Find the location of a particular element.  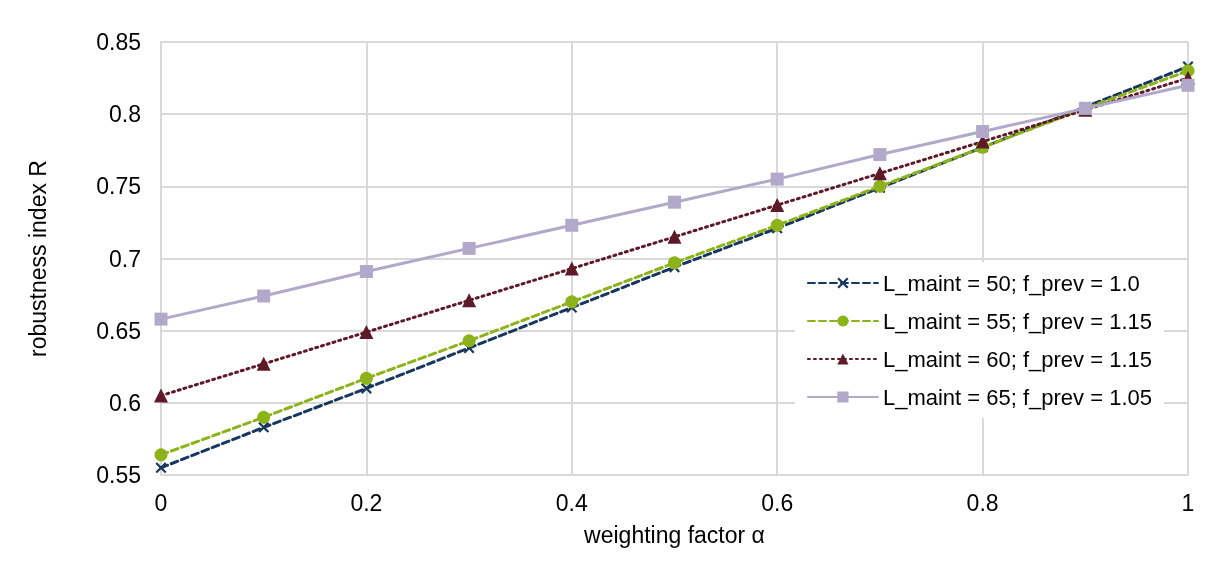

x-tick-label: 0 is located at coordinates (161, 502).